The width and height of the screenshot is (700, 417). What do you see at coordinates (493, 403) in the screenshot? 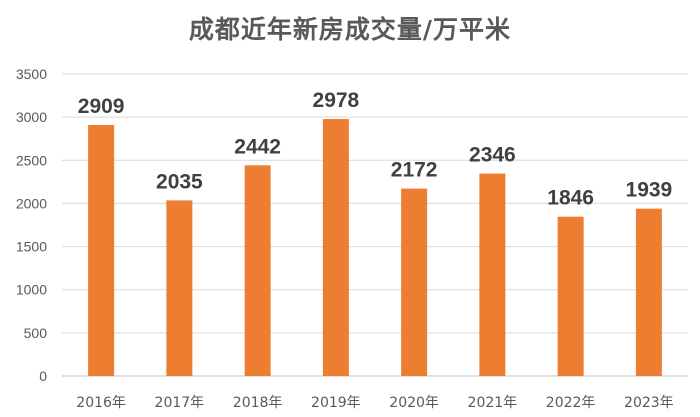
I see `x-tick-label: 2021年` at bounding box center [493, 403].